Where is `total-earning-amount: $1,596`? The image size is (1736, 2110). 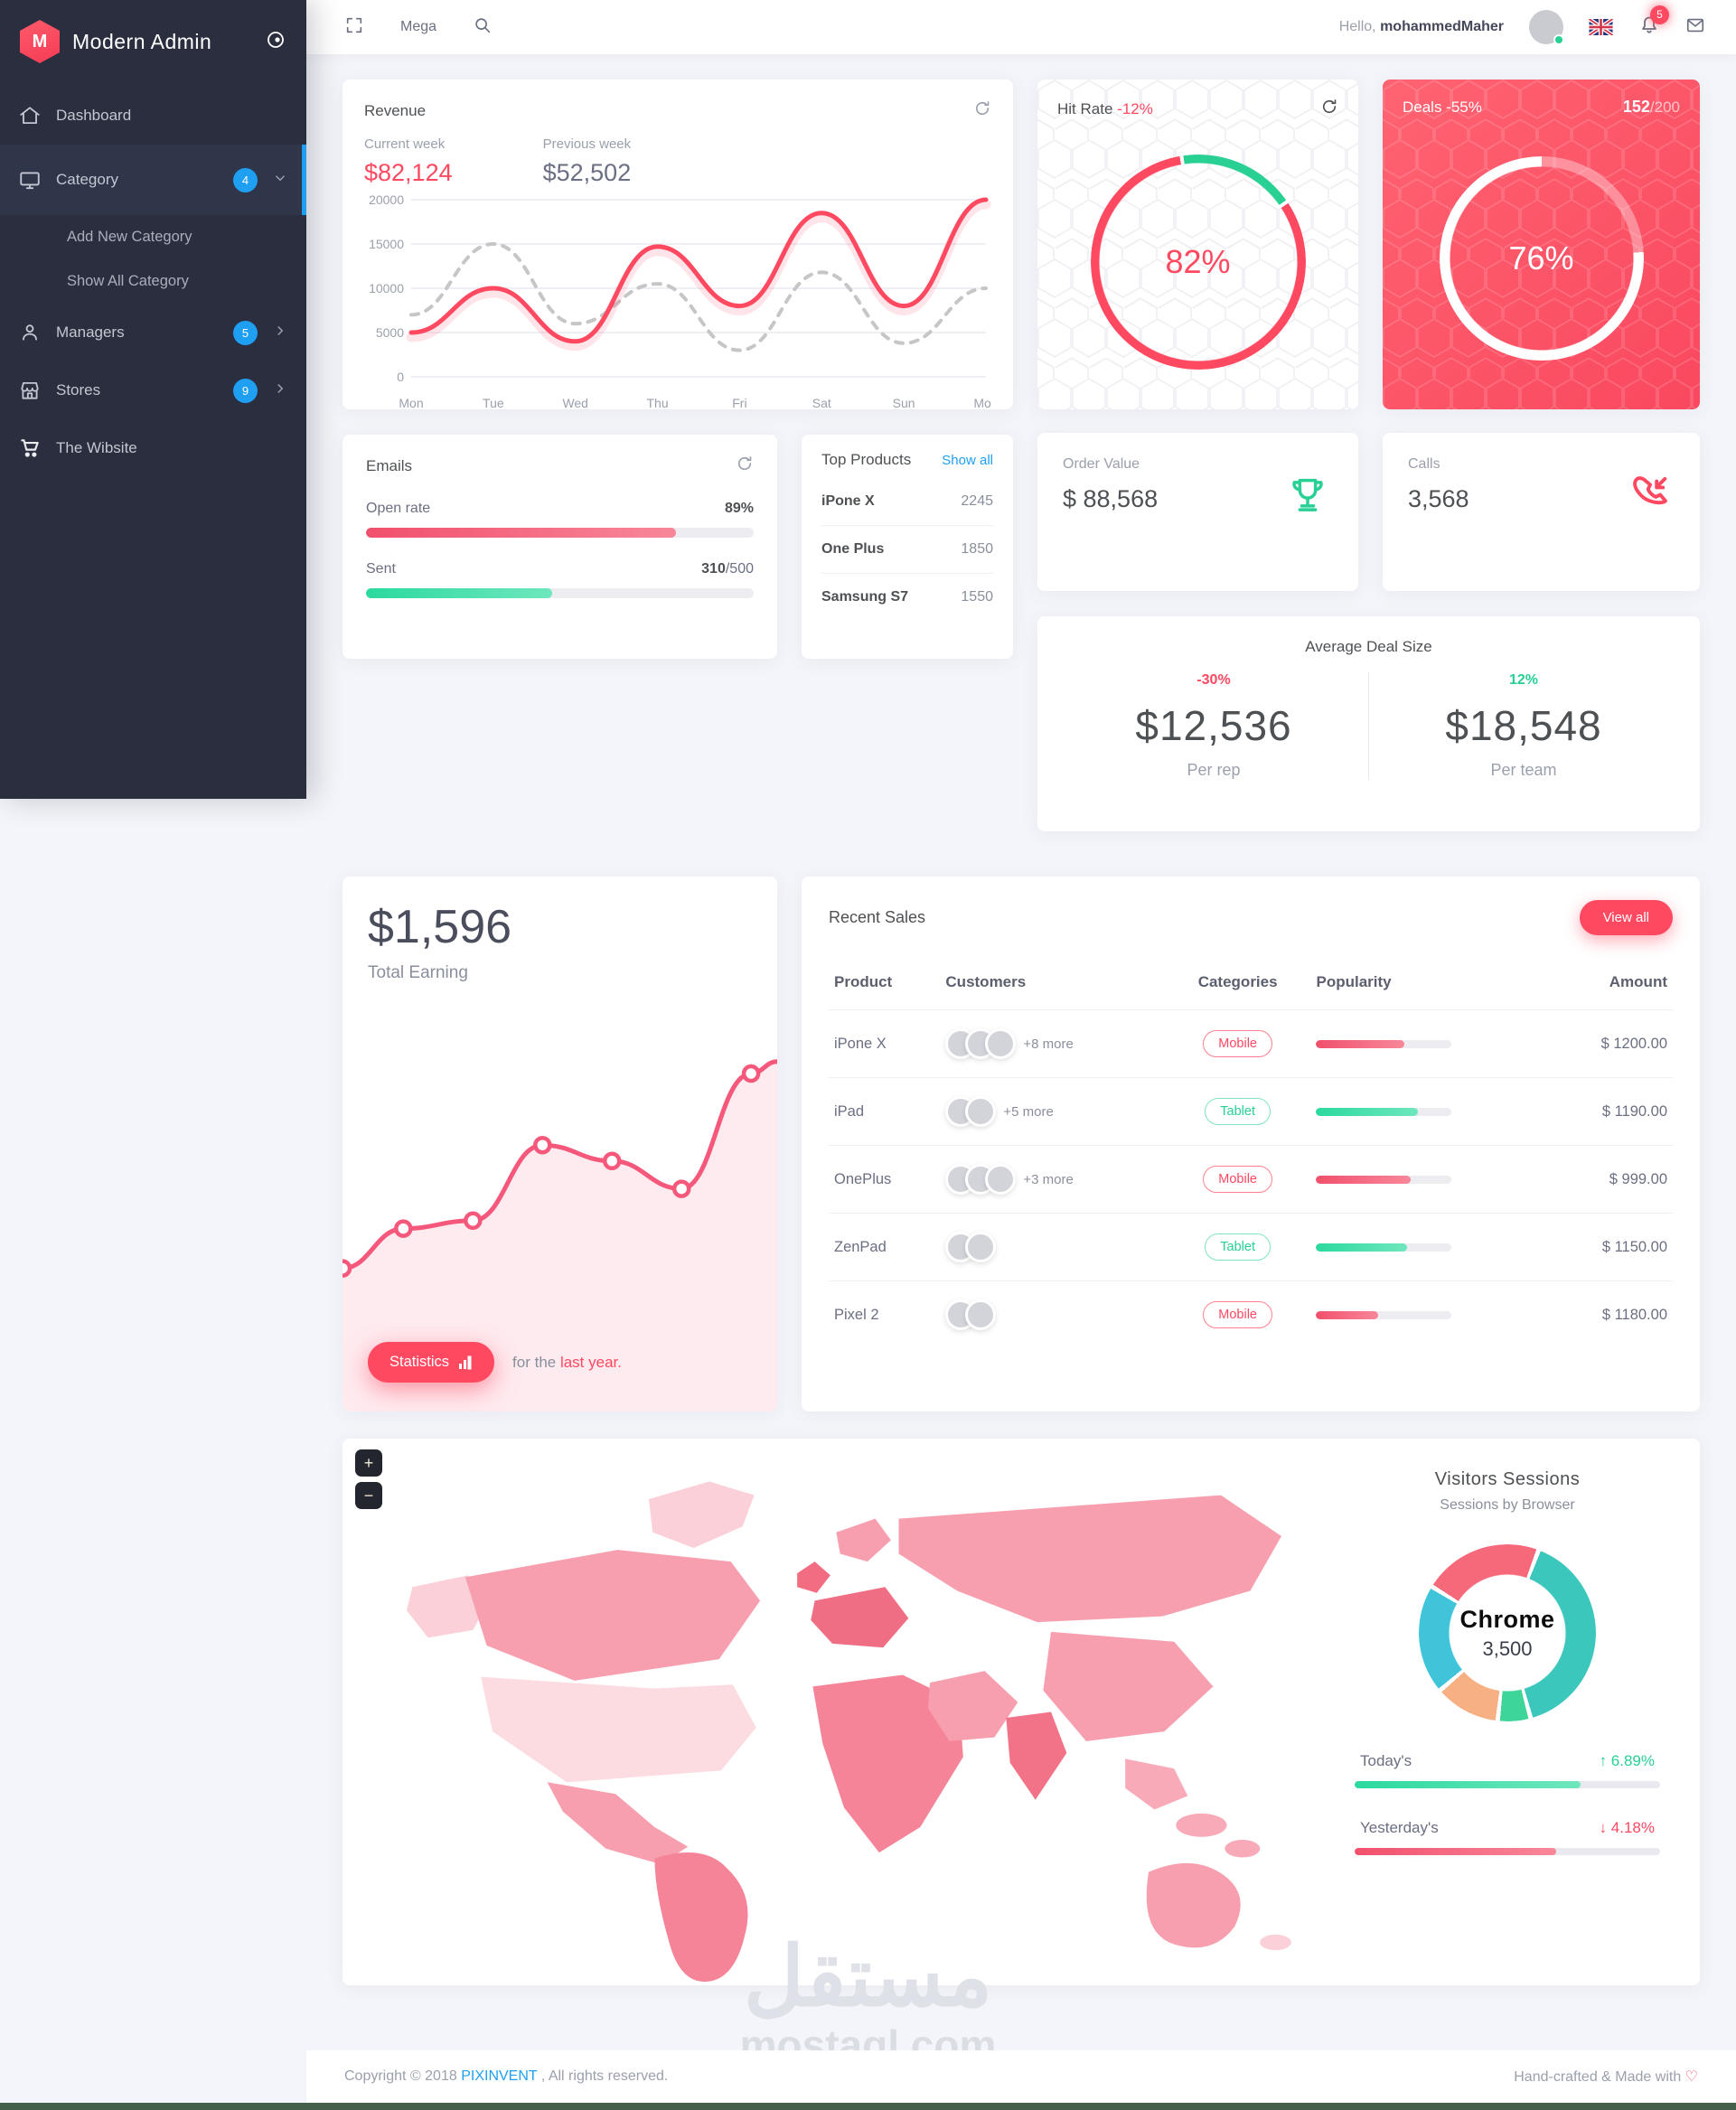
total-earning-amount: $1,596 is located at coordinates (440, 927).